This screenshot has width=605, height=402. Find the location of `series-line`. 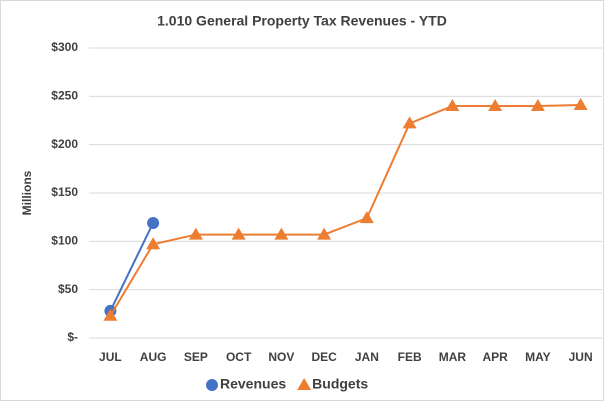

series-line is located at coordinates (132, 267).